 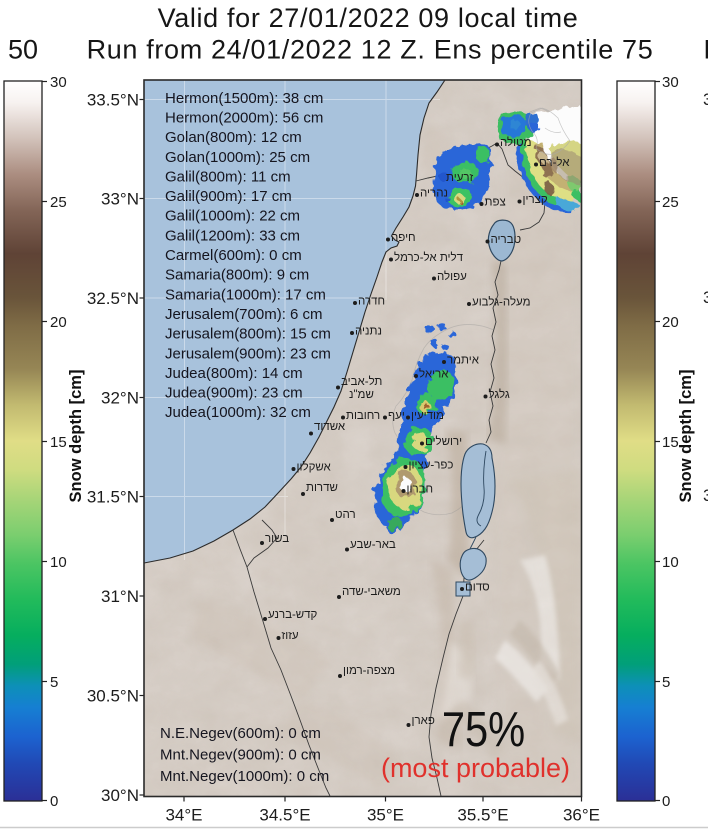 What do you see at coordinates (237, 157) in the screenshot?
I see `svg-text: Golan(1000m): 25 cm` at bounding box center [237, 157].